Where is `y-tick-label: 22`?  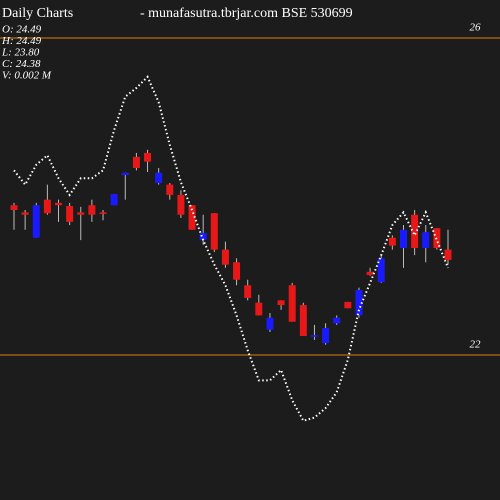 y-tick-label: 22 is located at coordinates (476, 345).